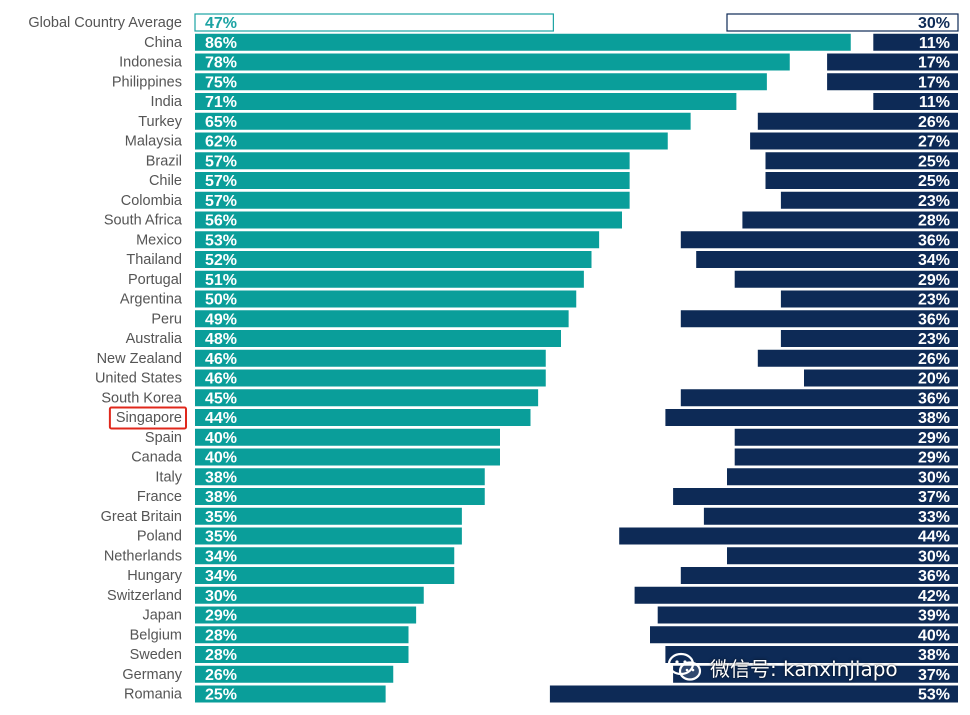 Image resolution: width=970 pixels, height=715 pixels. I want to click on highlight-box, so click(147, 418).